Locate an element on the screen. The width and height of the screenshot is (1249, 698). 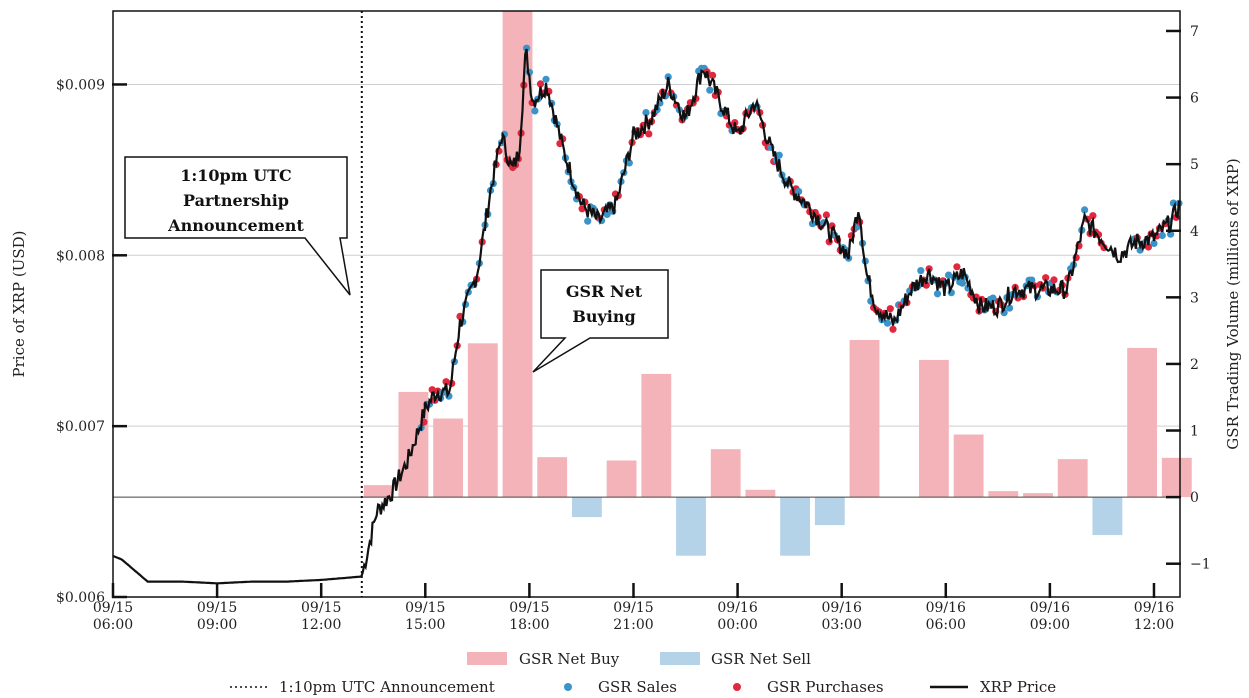
y-left-tick-label: $0.007 is located at coordinates (80, 427).